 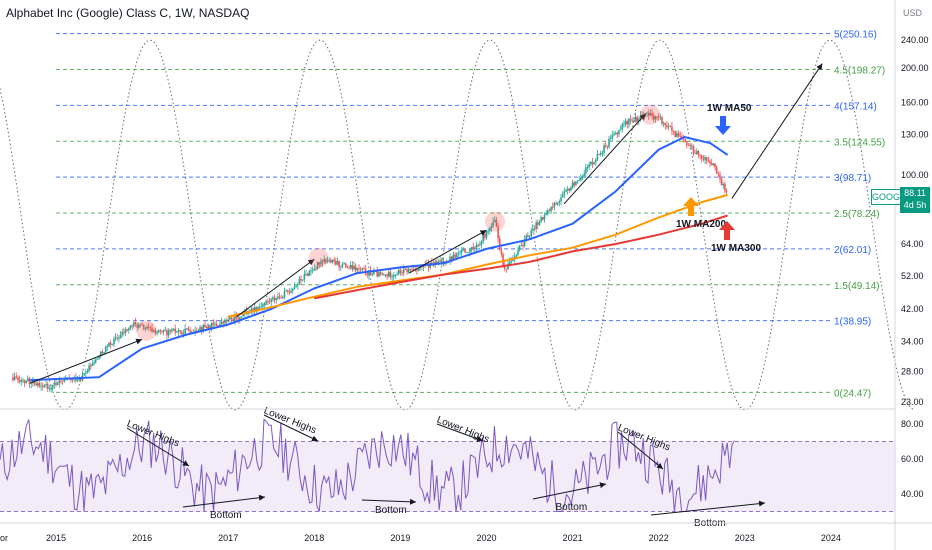 I want to click on price-tick-label: 200.00, so click(x=915, y=68).